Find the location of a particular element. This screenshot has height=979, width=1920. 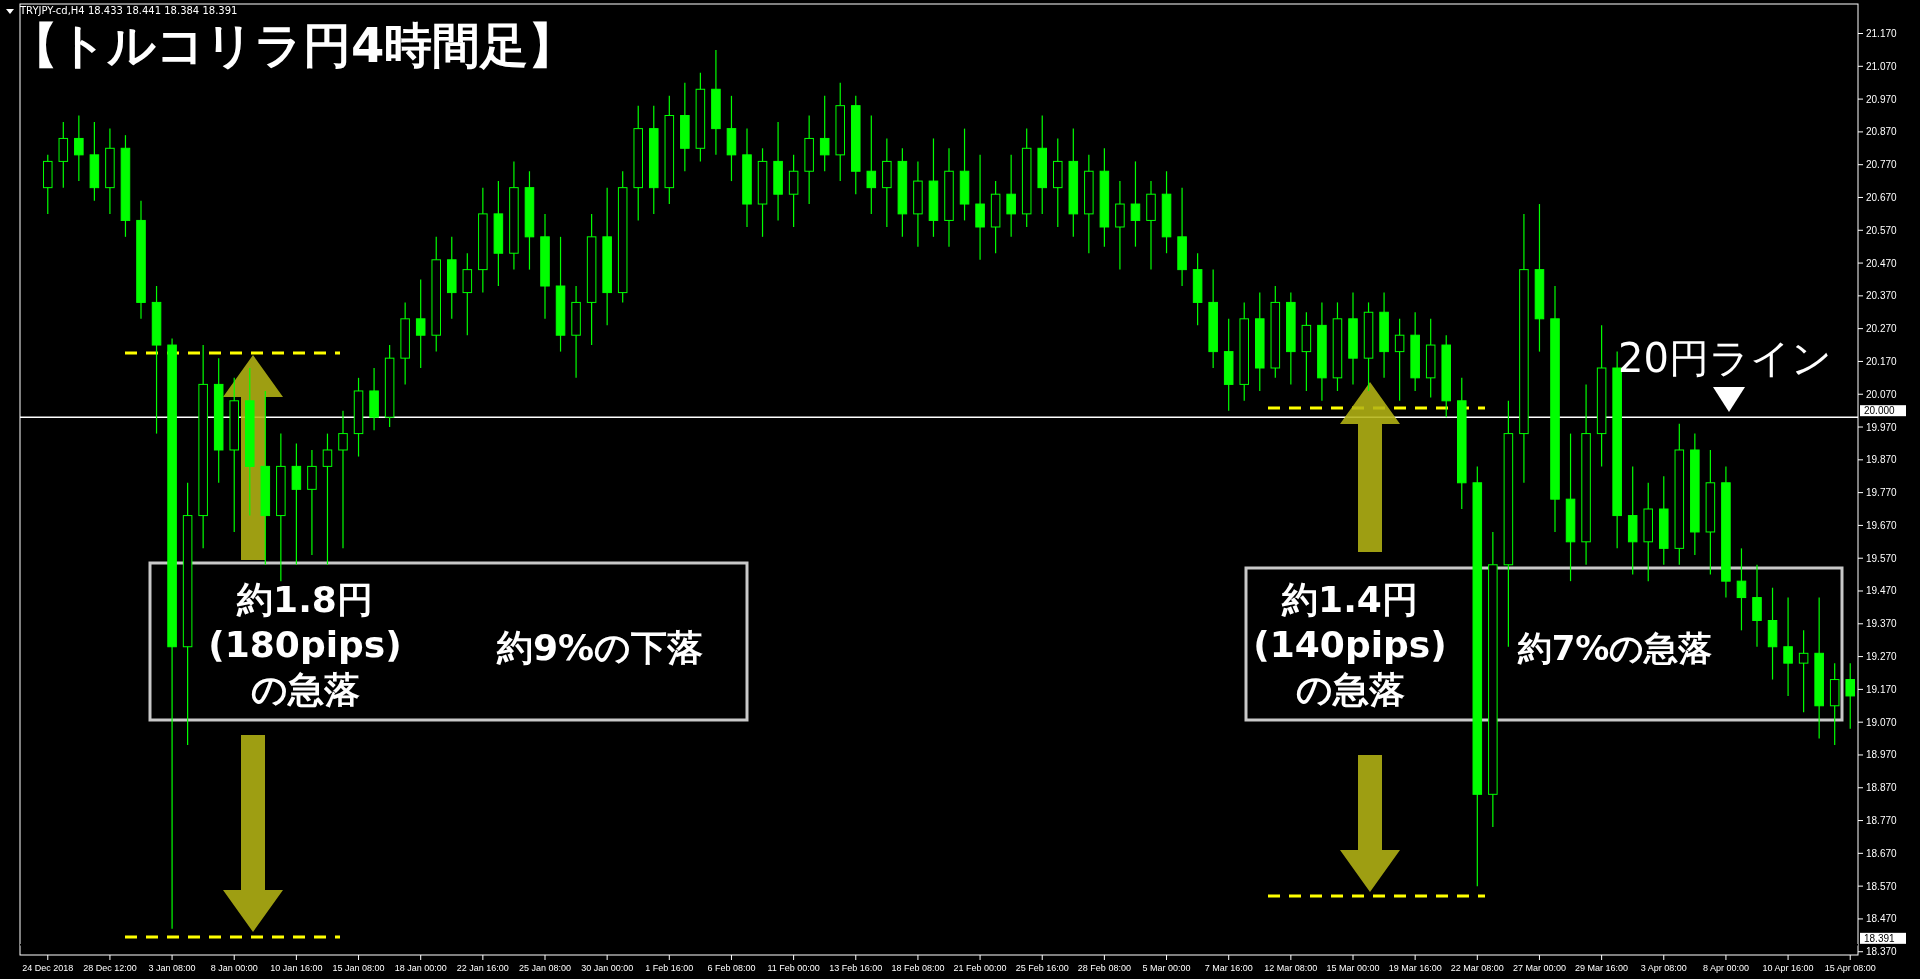

y-tick-label: 20.270 is located at coordinates (1882, 329).